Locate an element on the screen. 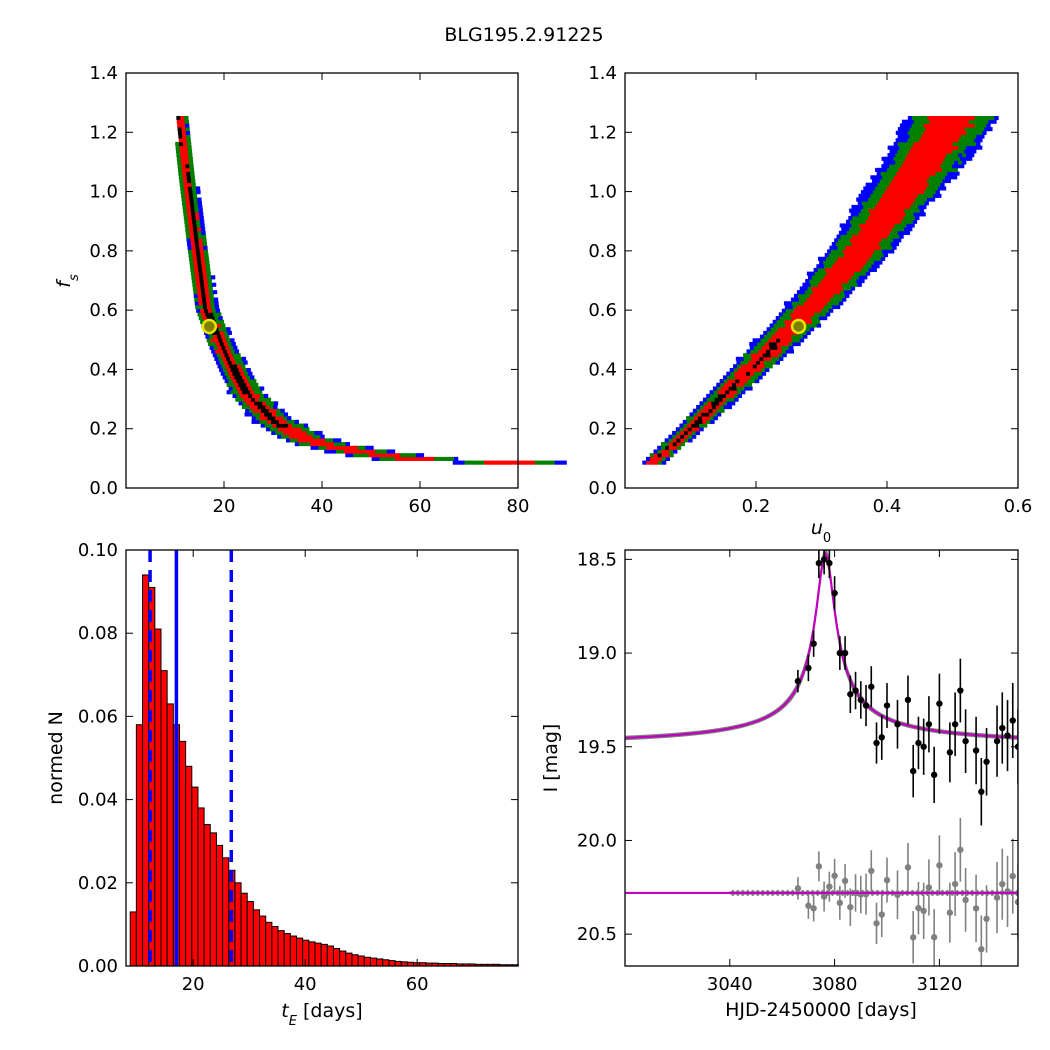 This screenshot has width=1050, height=1050. axes-frame is located at coordinates (821, 758).